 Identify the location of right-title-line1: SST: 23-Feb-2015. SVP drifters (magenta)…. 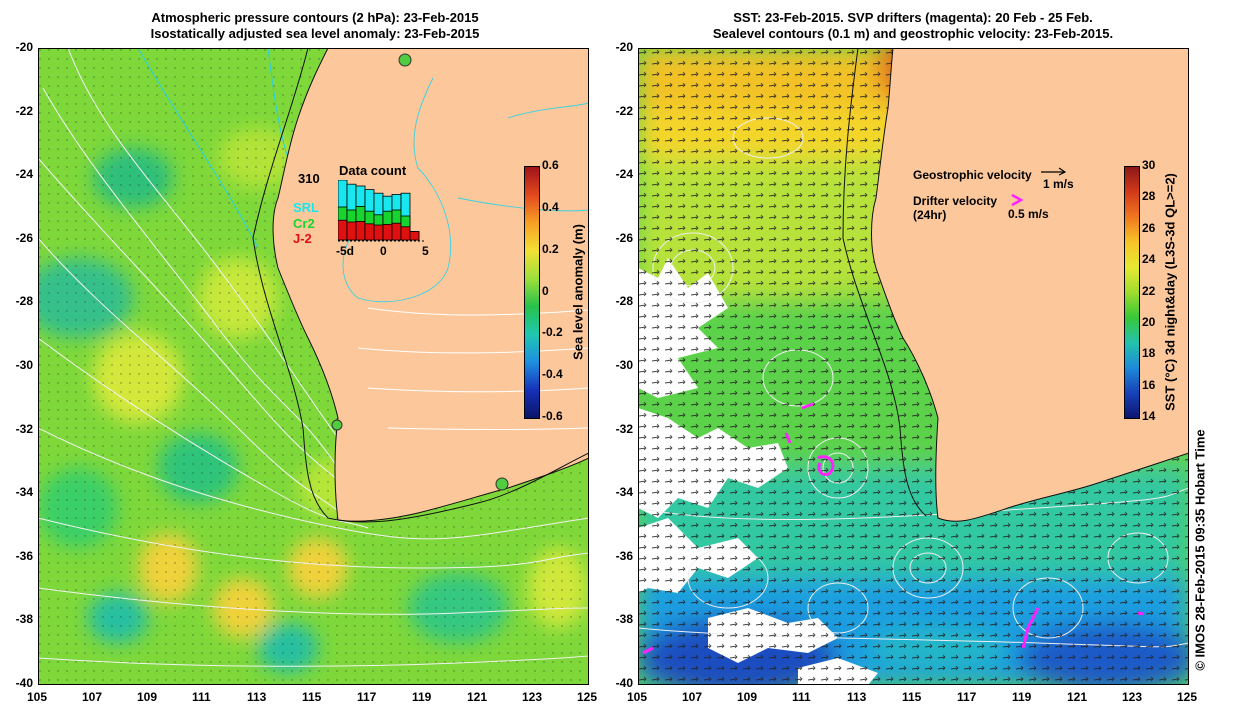
(913, 17).